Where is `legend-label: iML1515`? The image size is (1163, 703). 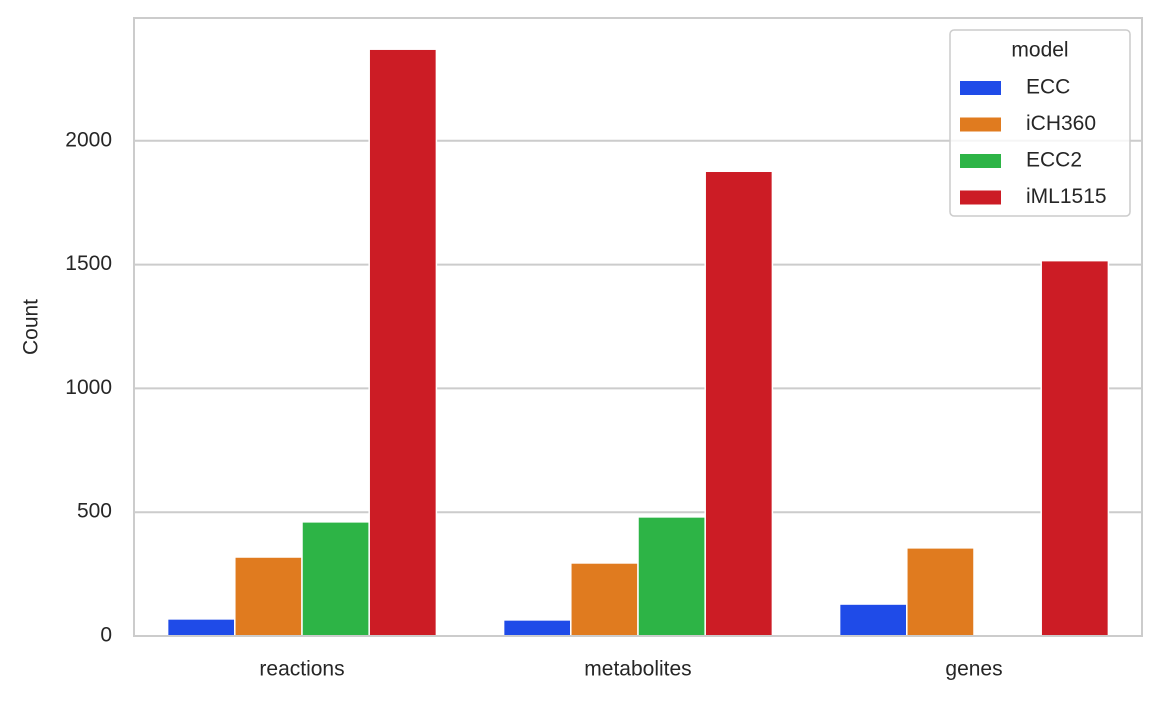
legend-label: iML1515 is located at coordinates (1066, 196).